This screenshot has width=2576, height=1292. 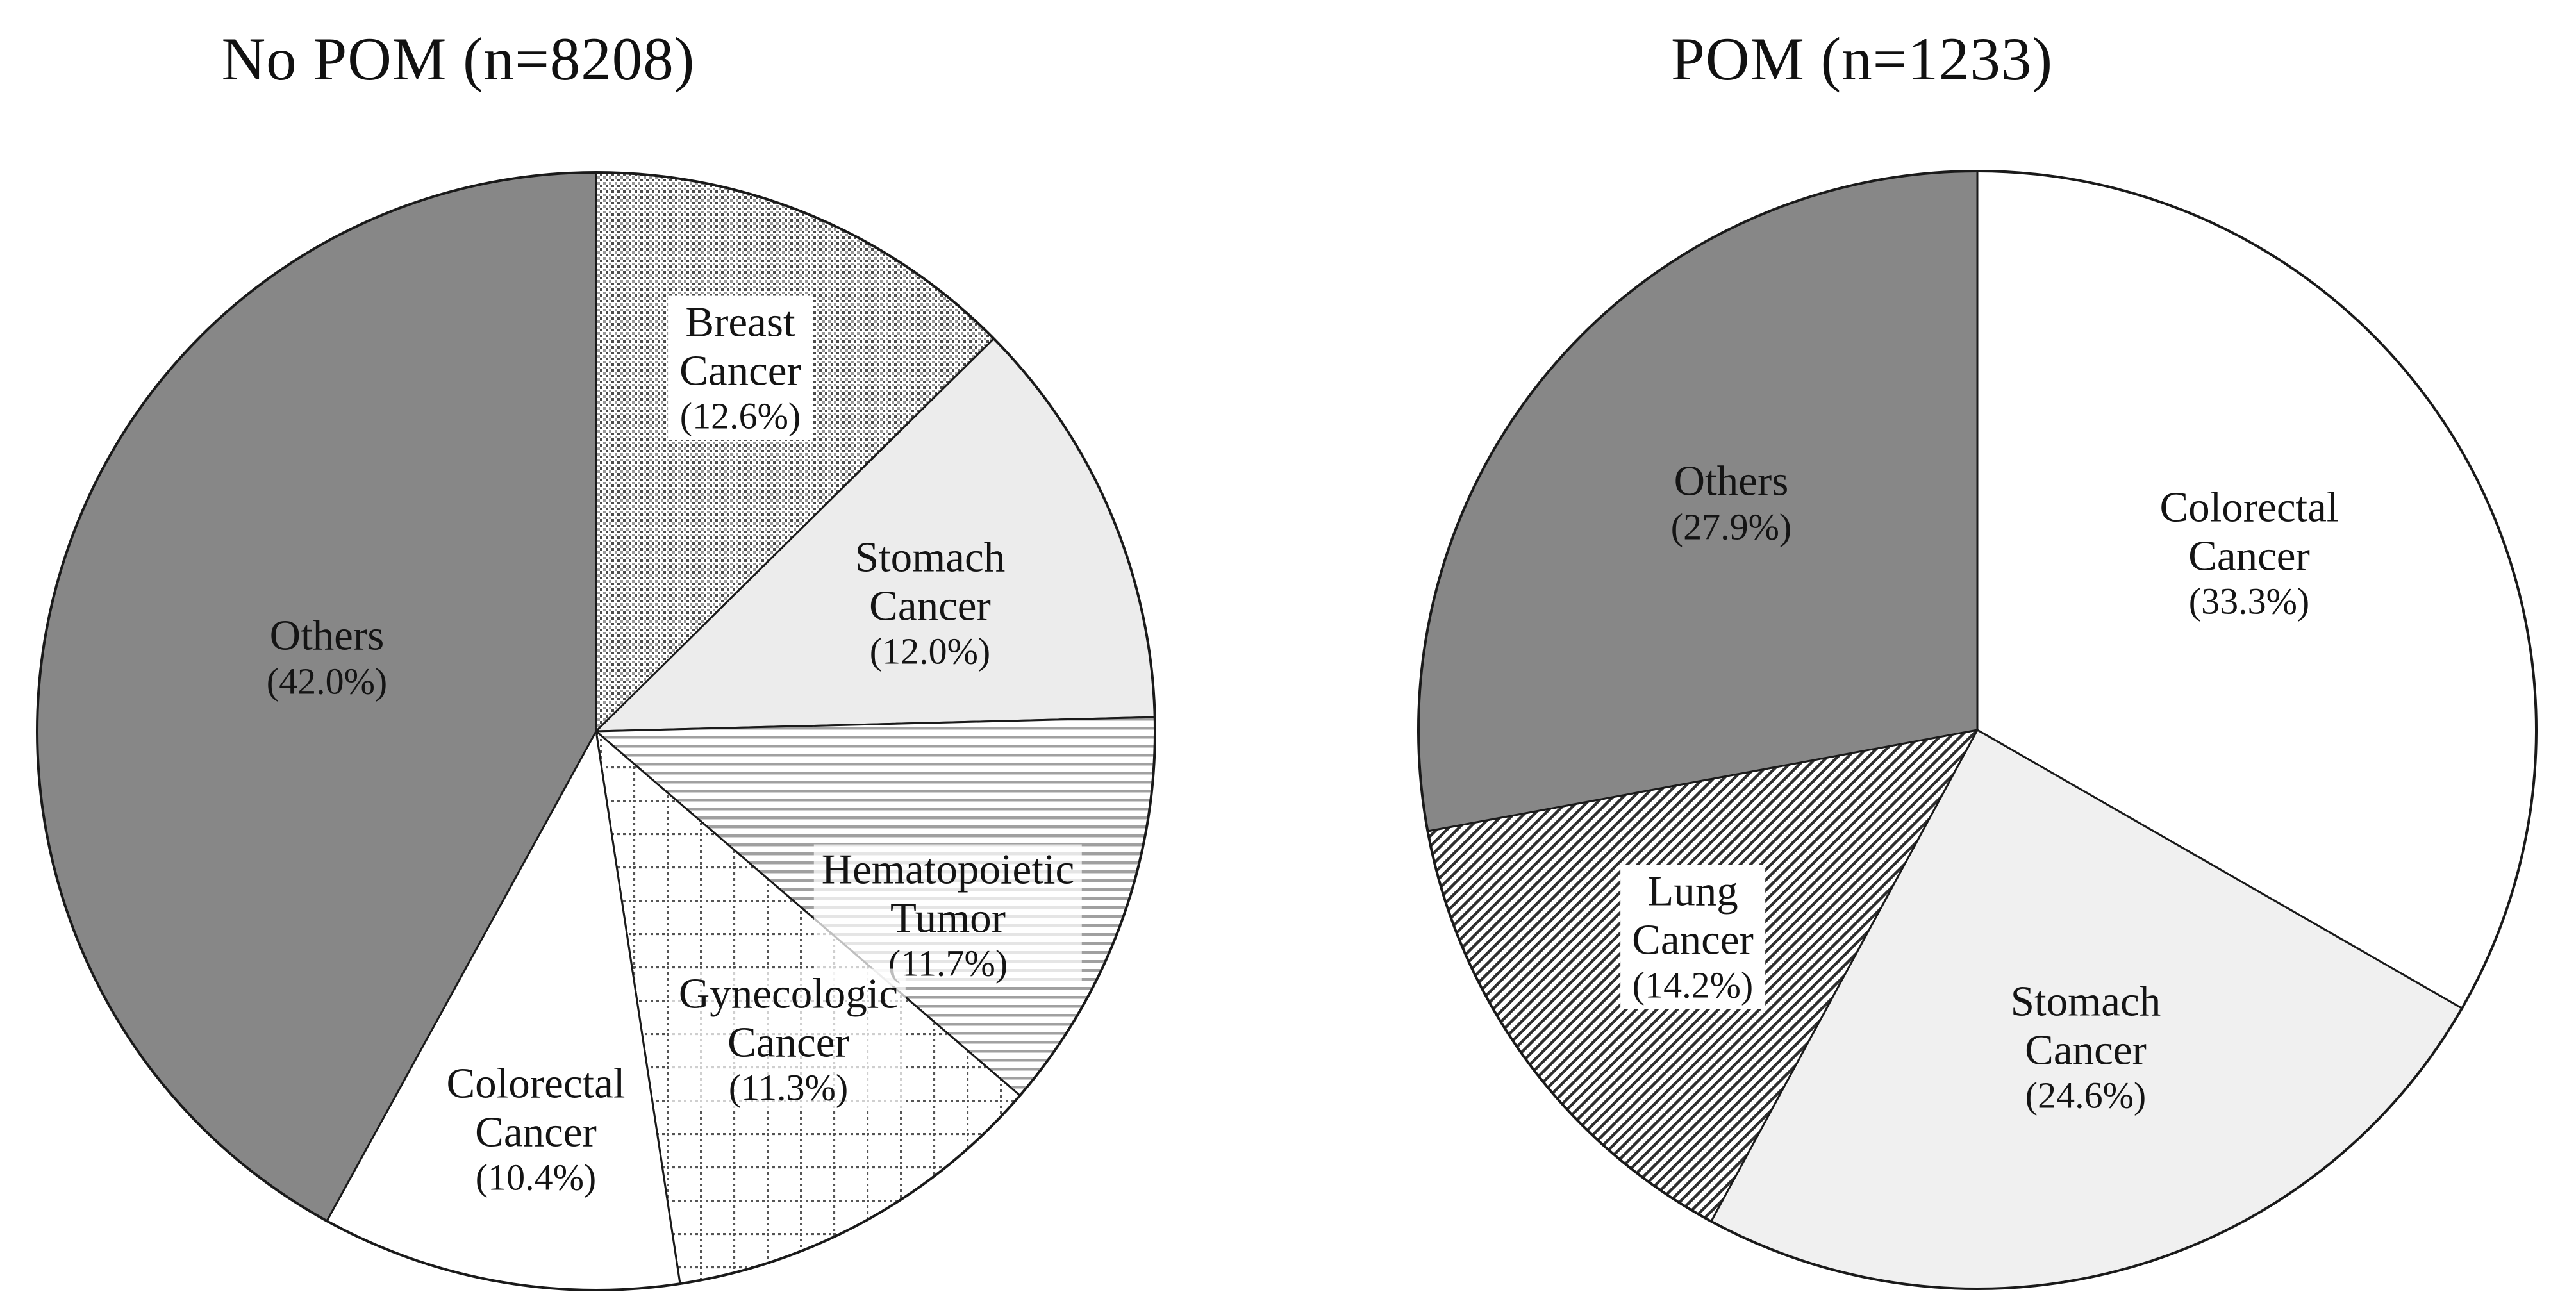 I want to click on chart-title-no-pom: No POM (n=8208), so click(x=458, y=59).